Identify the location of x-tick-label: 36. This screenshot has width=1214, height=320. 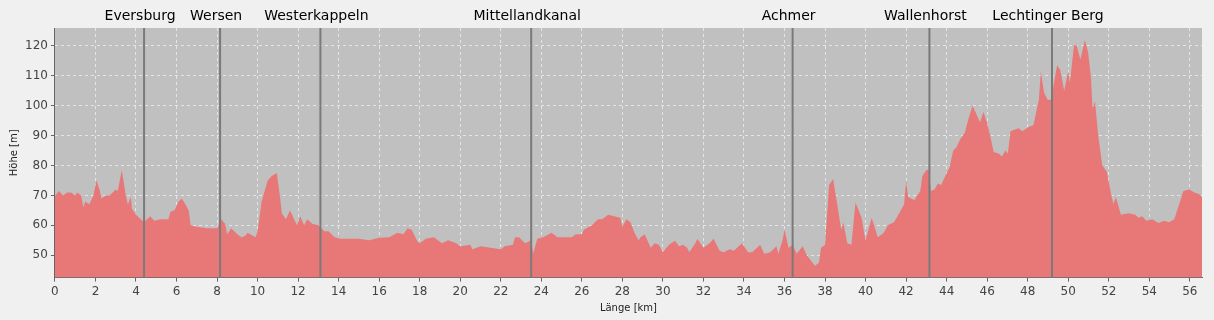
(784, 290).